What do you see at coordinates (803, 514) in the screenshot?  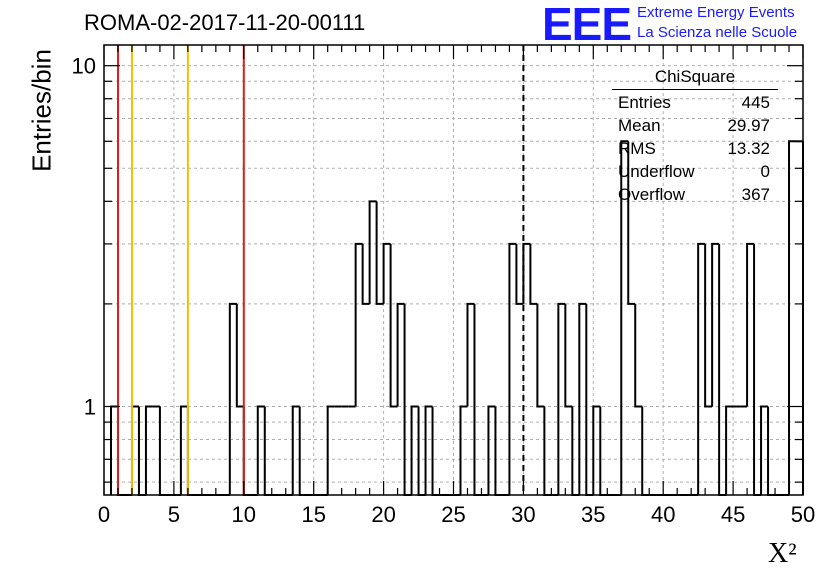 I see `x-tick-label: 50` at bounding box center [803, 514].